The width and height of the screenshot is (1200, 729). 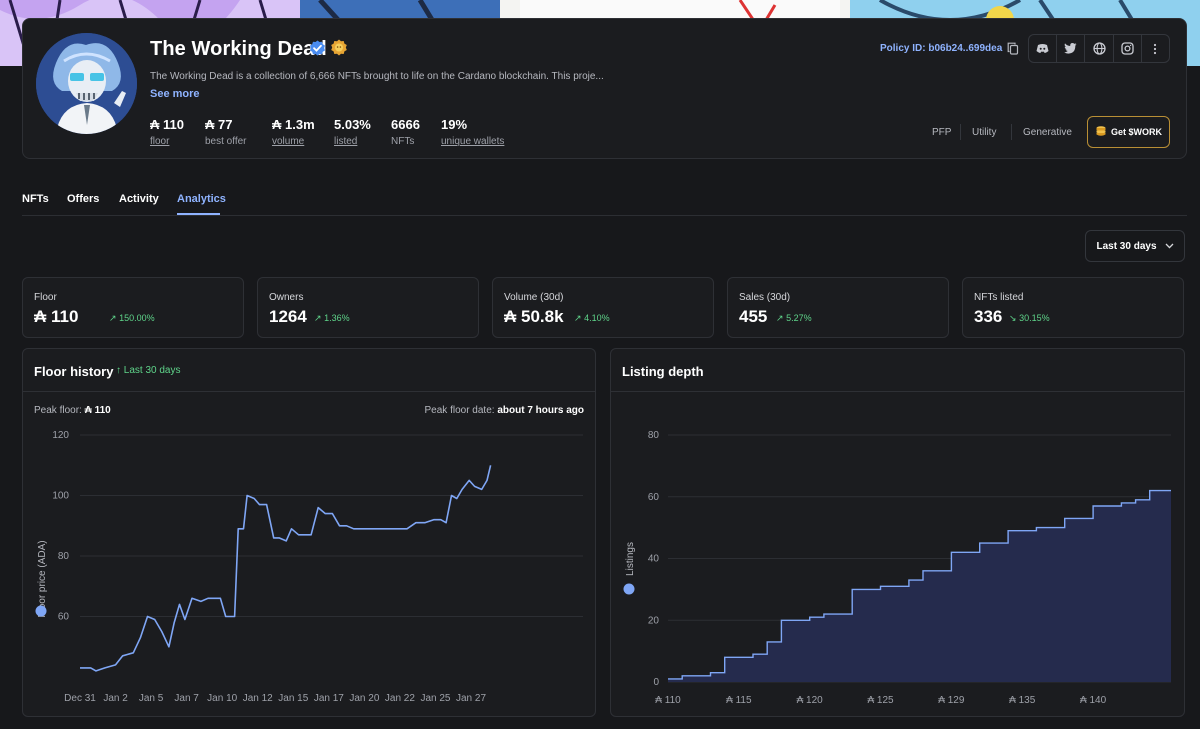 What do you see at coordinates (226, 141) in the screenshot?
I see `stat-best-offer-label: best offer` at bounding box center [226, 141].